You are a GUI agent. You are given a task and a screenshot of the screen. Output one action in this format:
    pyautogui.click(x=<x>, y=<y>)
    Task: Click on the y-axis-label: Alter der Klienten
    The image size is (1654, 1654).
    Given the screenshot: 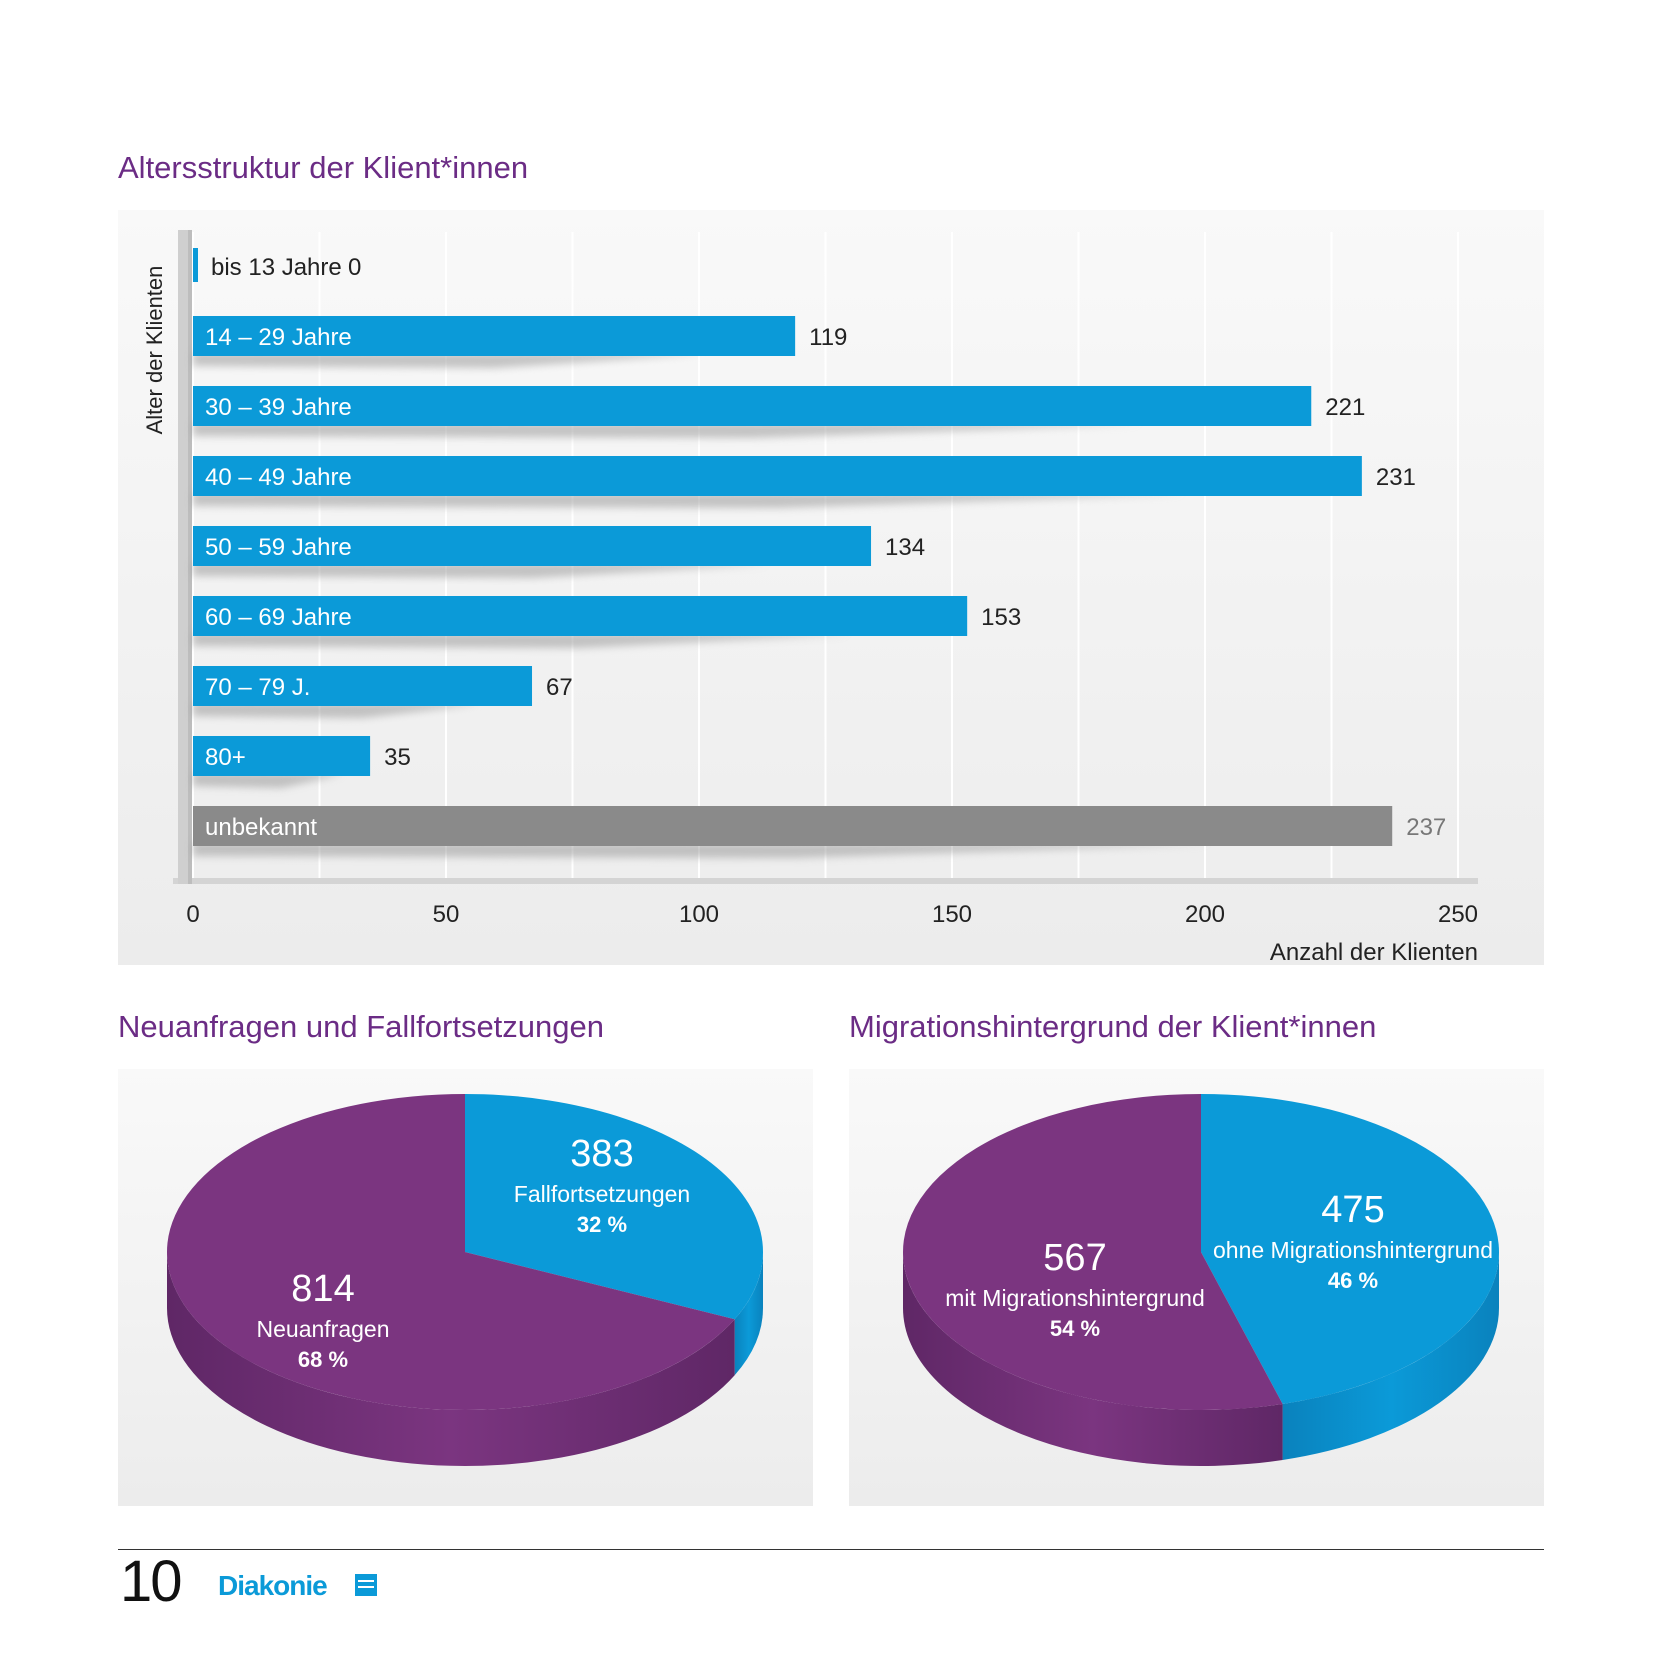 What is the action you would take?
    pyautogui.click(x=154, y=350)
    